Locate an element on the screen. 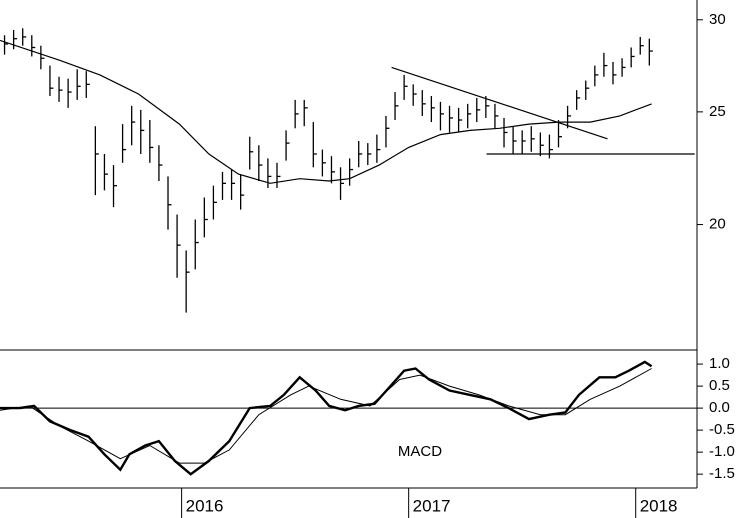  y-tick-label: 20 is located at coordinates (717, 224).